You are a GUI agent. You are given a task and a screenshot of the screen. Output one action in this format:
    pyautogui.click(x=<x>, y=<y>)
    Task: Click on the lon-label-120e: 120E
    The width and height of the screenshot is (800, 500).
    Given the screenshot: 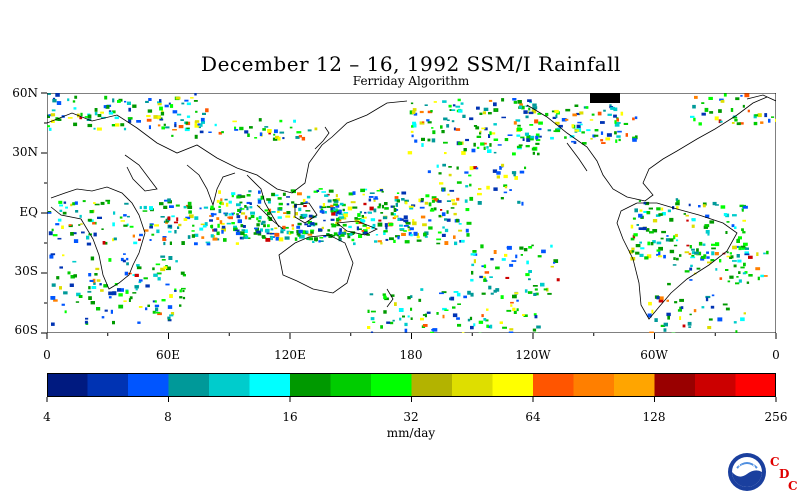 What is the action you would take?
    pyautogui.click(x=290, y=355)
    